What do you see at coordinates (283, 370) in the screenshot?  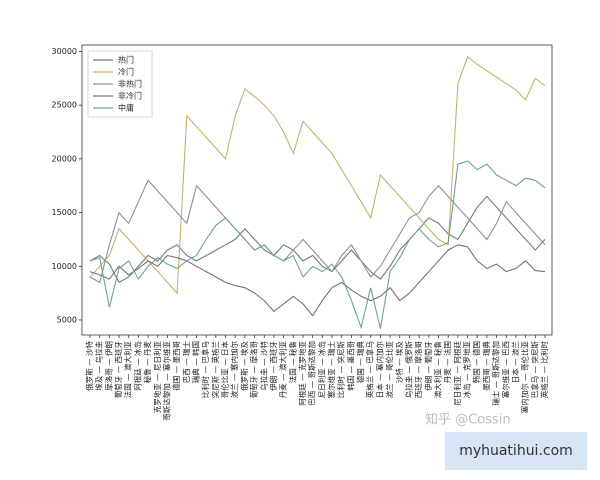 I see `x-tick-label: 丹麦 — 澳大利亚` at bounding box center [283, 370].